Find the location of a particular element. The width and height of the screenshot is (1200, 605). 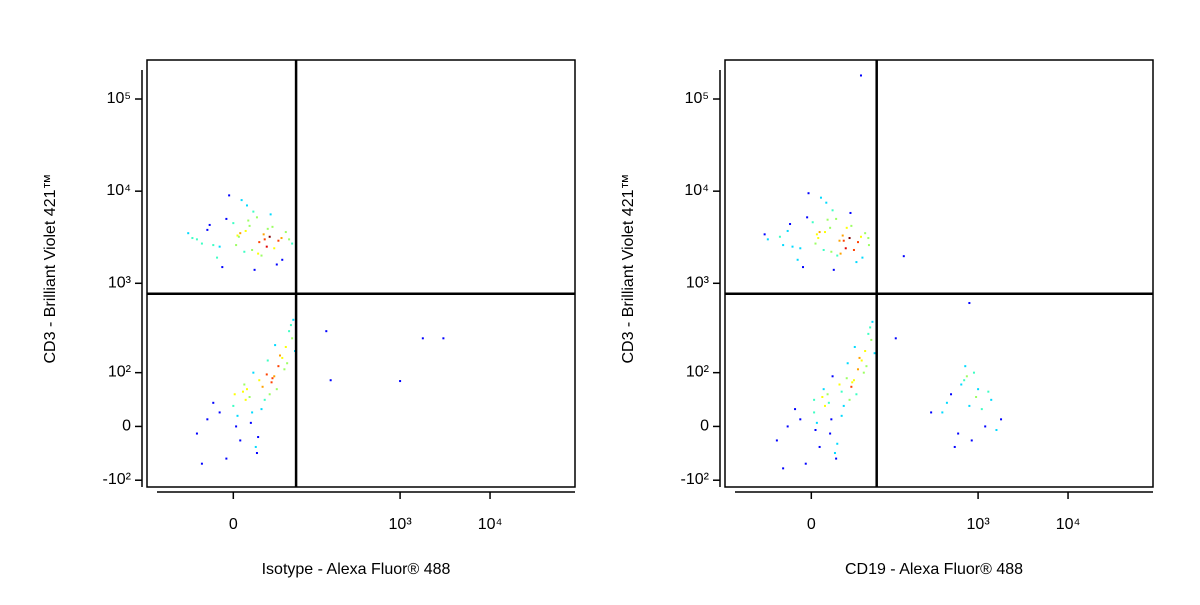

y-tick-label: -10² is located at coordinates (117, 479).